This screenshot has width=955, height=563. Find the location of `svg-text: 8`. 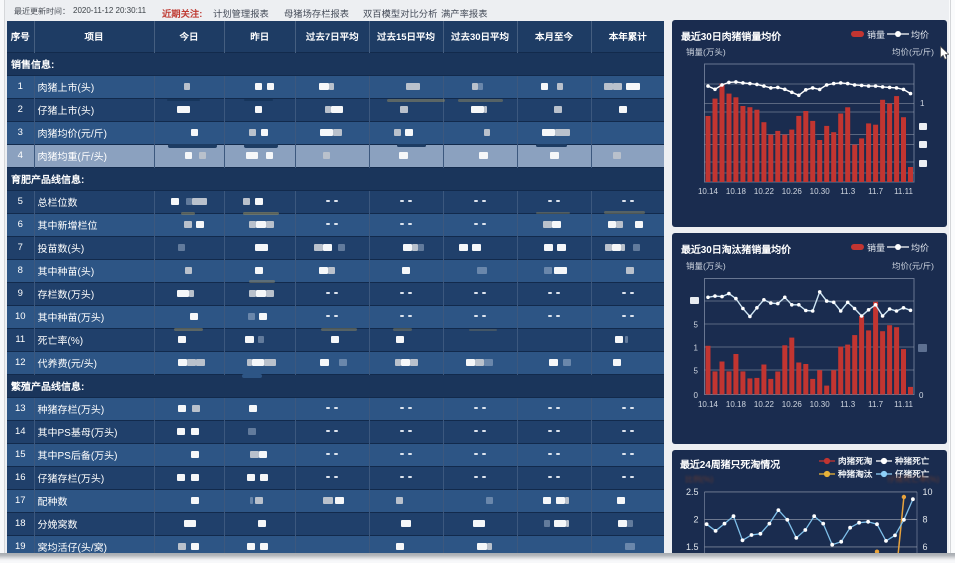

svg-text: 8 is located at coordinates (925, 519).